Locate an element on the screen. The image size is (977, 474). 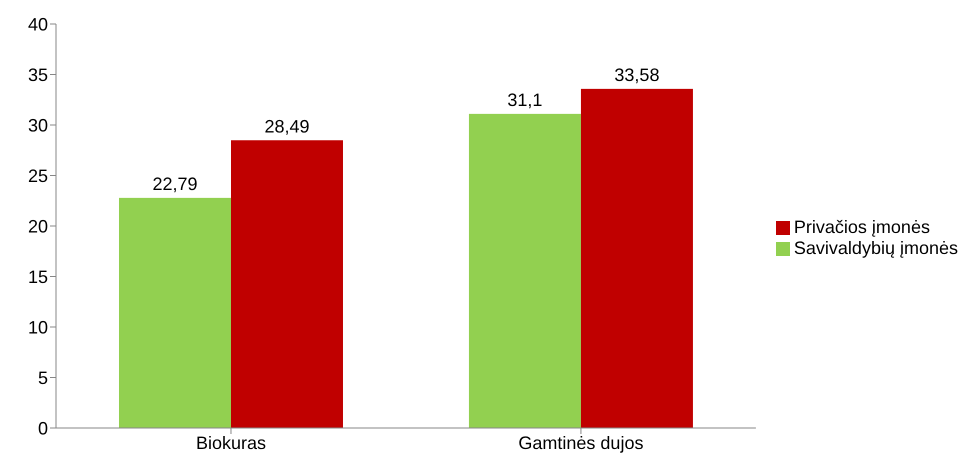
y-tick-label: 0 is located at coordinates (43, 428).